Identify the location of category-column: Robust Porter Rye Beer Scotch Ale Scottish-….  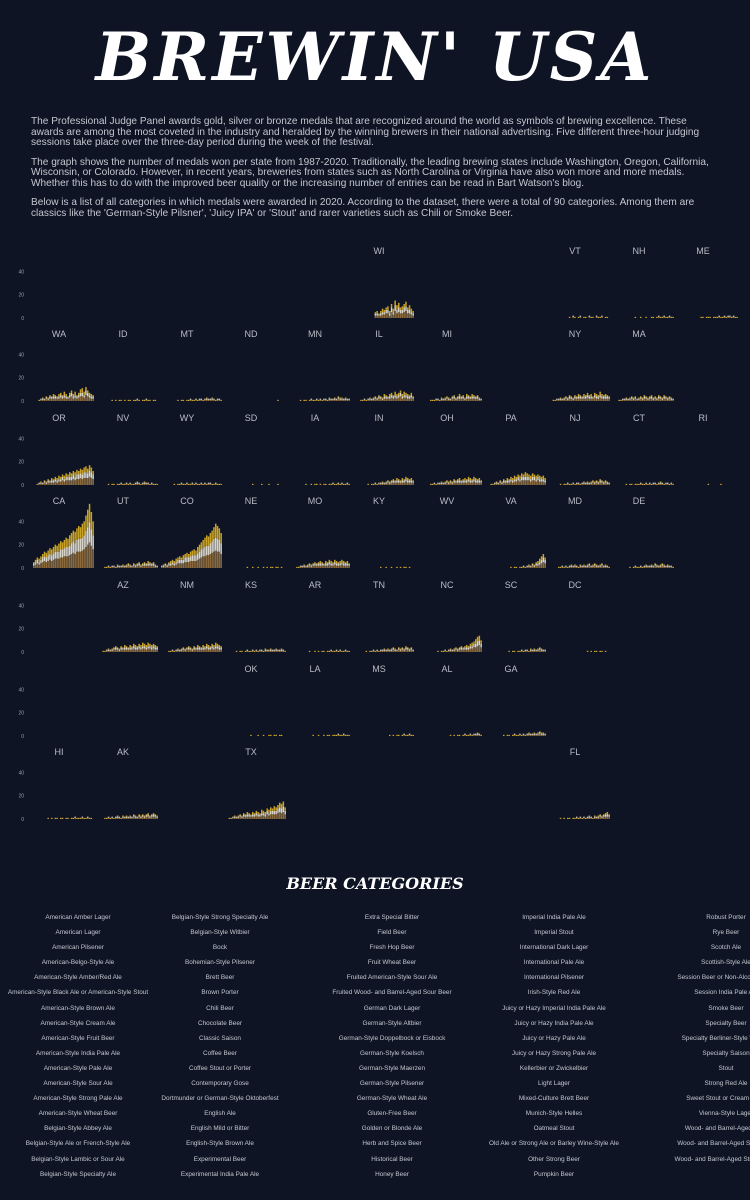
(695, 1038).